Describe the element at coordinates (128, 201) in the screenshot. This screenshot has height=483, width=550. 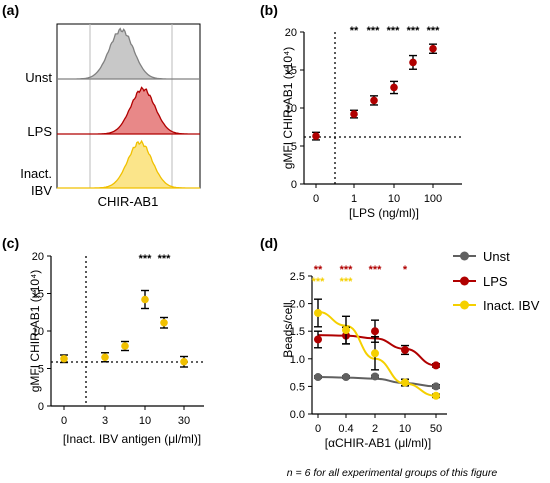
I see `panel-a-xlabel: CHIR-AB1` at that location.